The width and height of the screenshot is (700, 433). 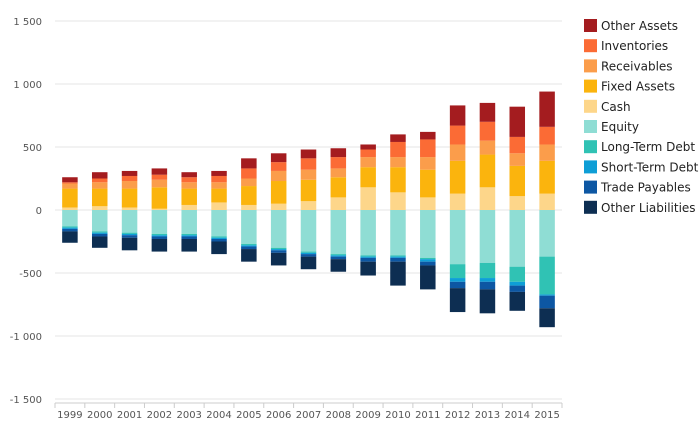 I want to click on x-tick-label: 2009, so click(x=367, y=415).